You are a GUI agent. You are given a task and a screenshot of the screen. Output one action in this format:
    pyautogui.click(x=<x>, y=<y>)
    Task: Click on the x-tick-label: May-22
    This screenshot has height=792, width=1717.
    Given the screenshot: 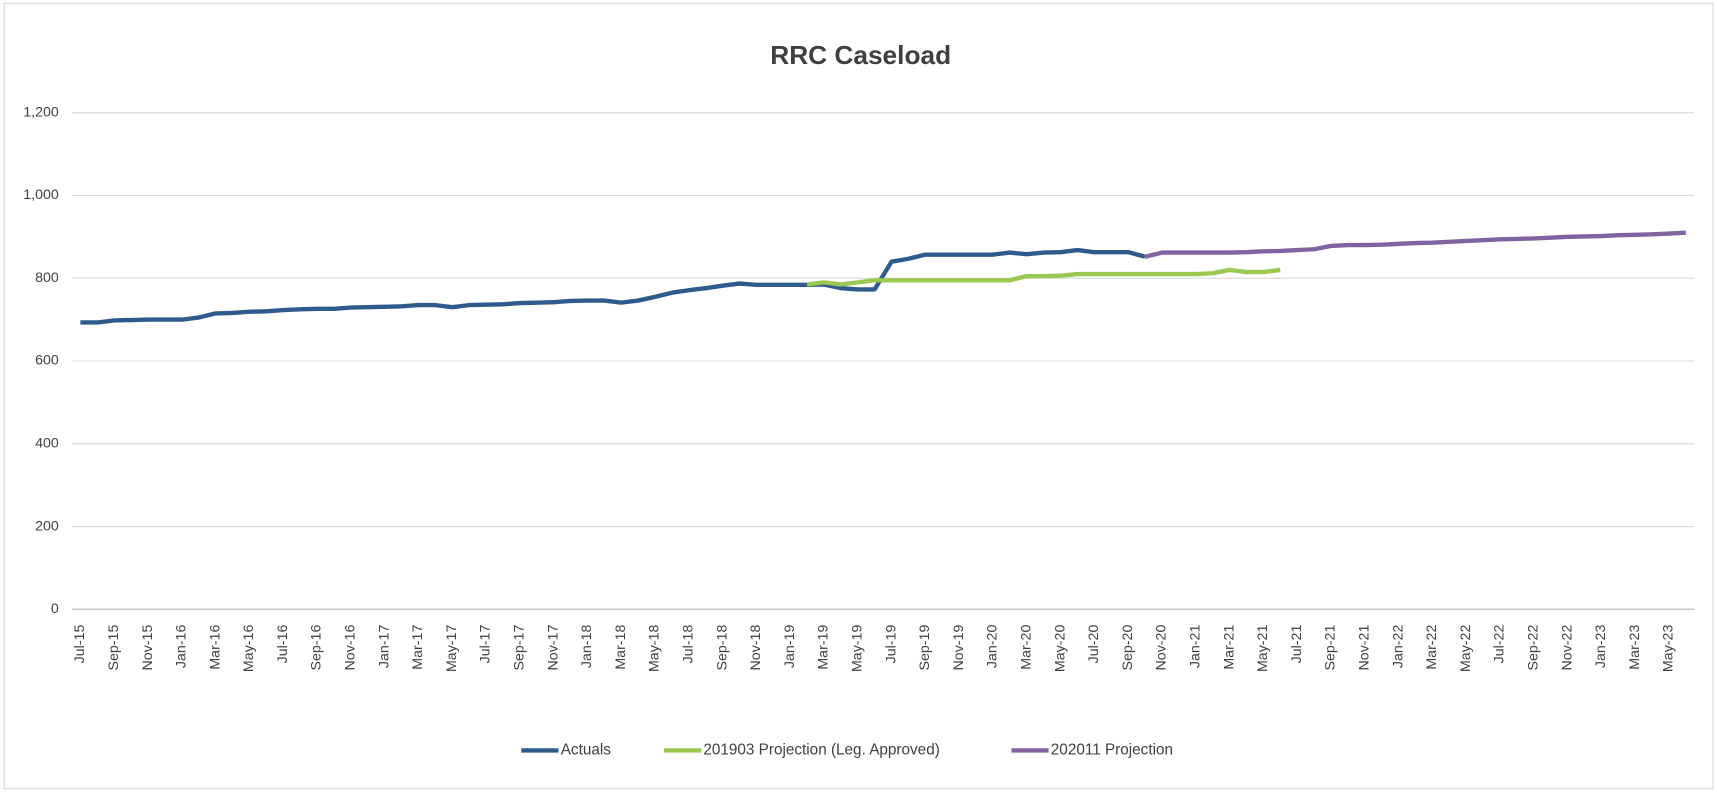 What is the action you would take?
    pyautogui.click(x=1466, y=649)
    